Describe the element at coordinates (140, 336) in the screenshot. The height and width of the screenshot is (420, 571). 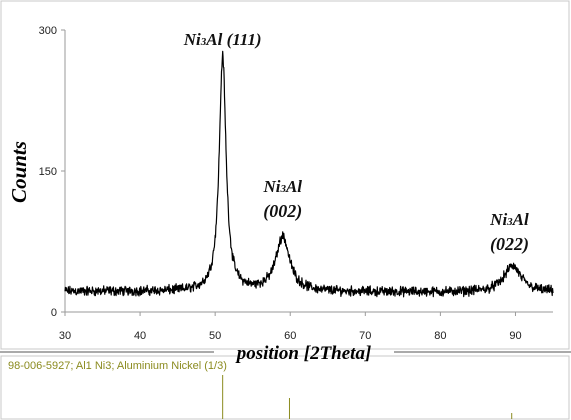
I see `x-tick-label: 40` at that location.